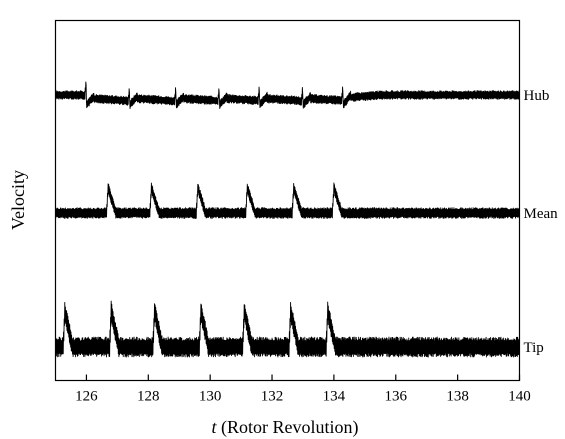  What do you see at coordinates (148, 397) in the screenshot?
I see `x-tick-label: 128` at bounding box center [148, 397].